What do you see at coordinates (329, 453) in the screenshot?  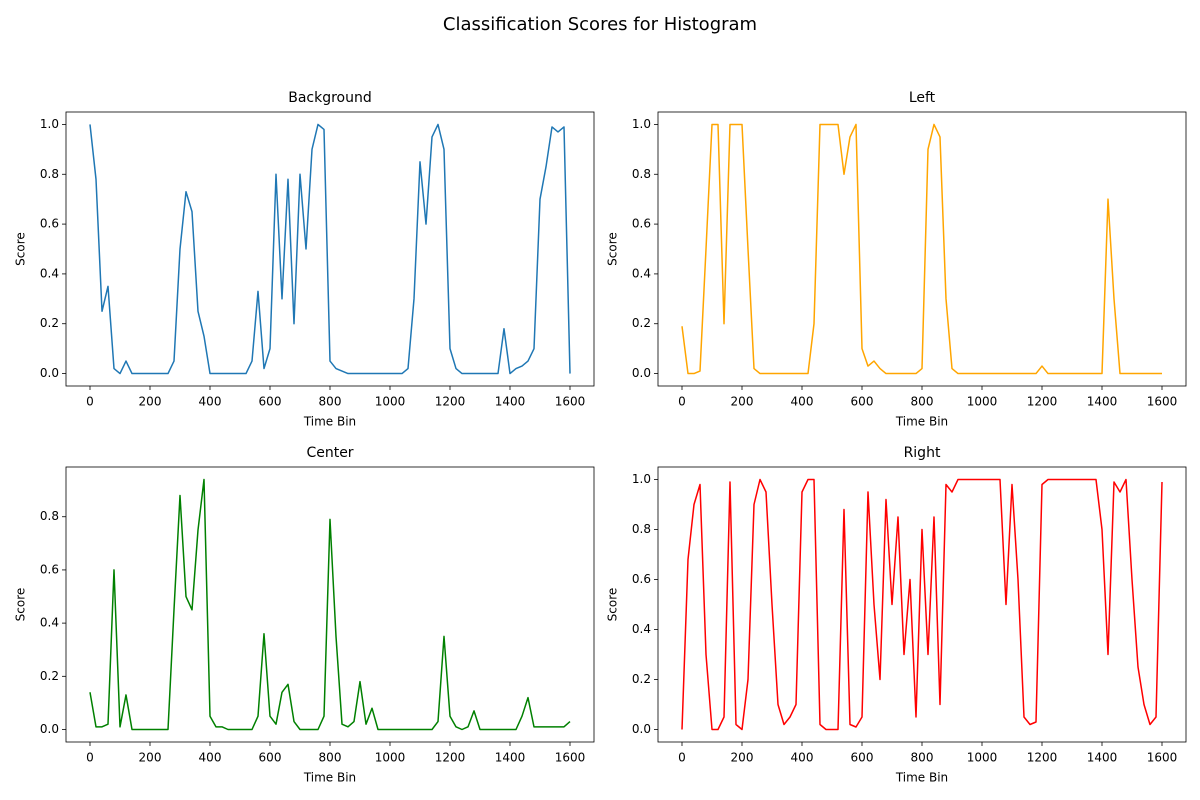 I see `subplot-title: Center` at bounding box center [329, 453].